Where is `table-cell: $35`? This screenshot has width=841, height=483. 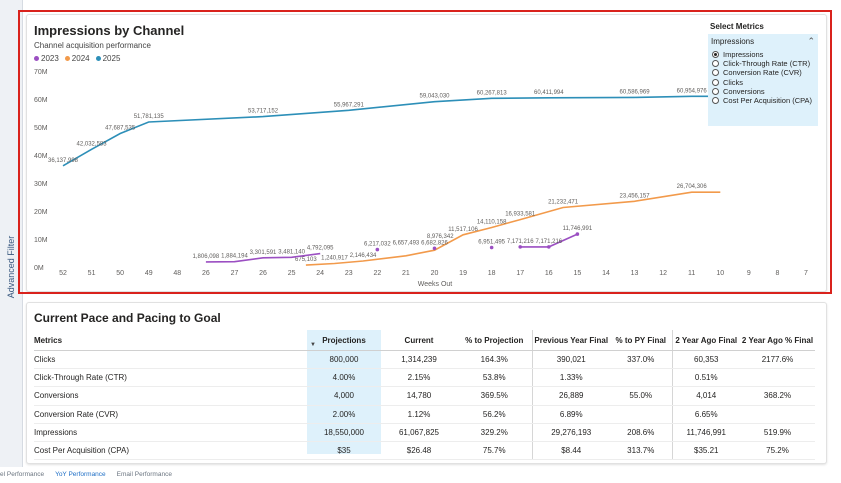 table-cell: $35 is located at coordinates (344, 451).